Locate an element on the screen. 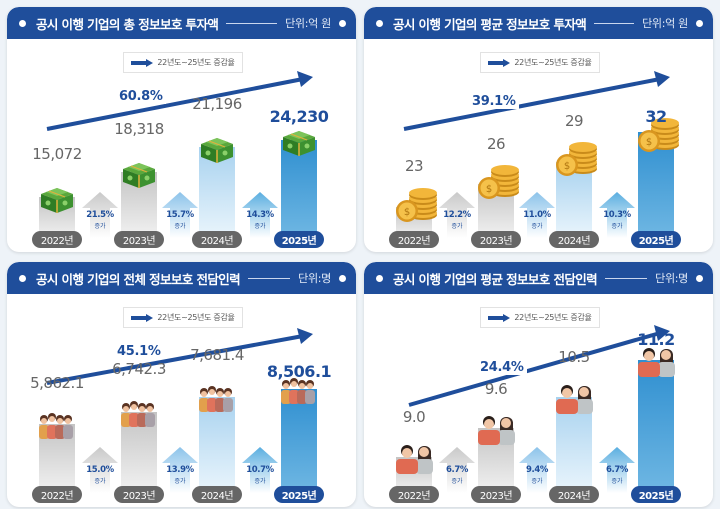 This screenshot has width=720, height=509. bar-column: $29 2024년 is located at coordinates (574, 129).